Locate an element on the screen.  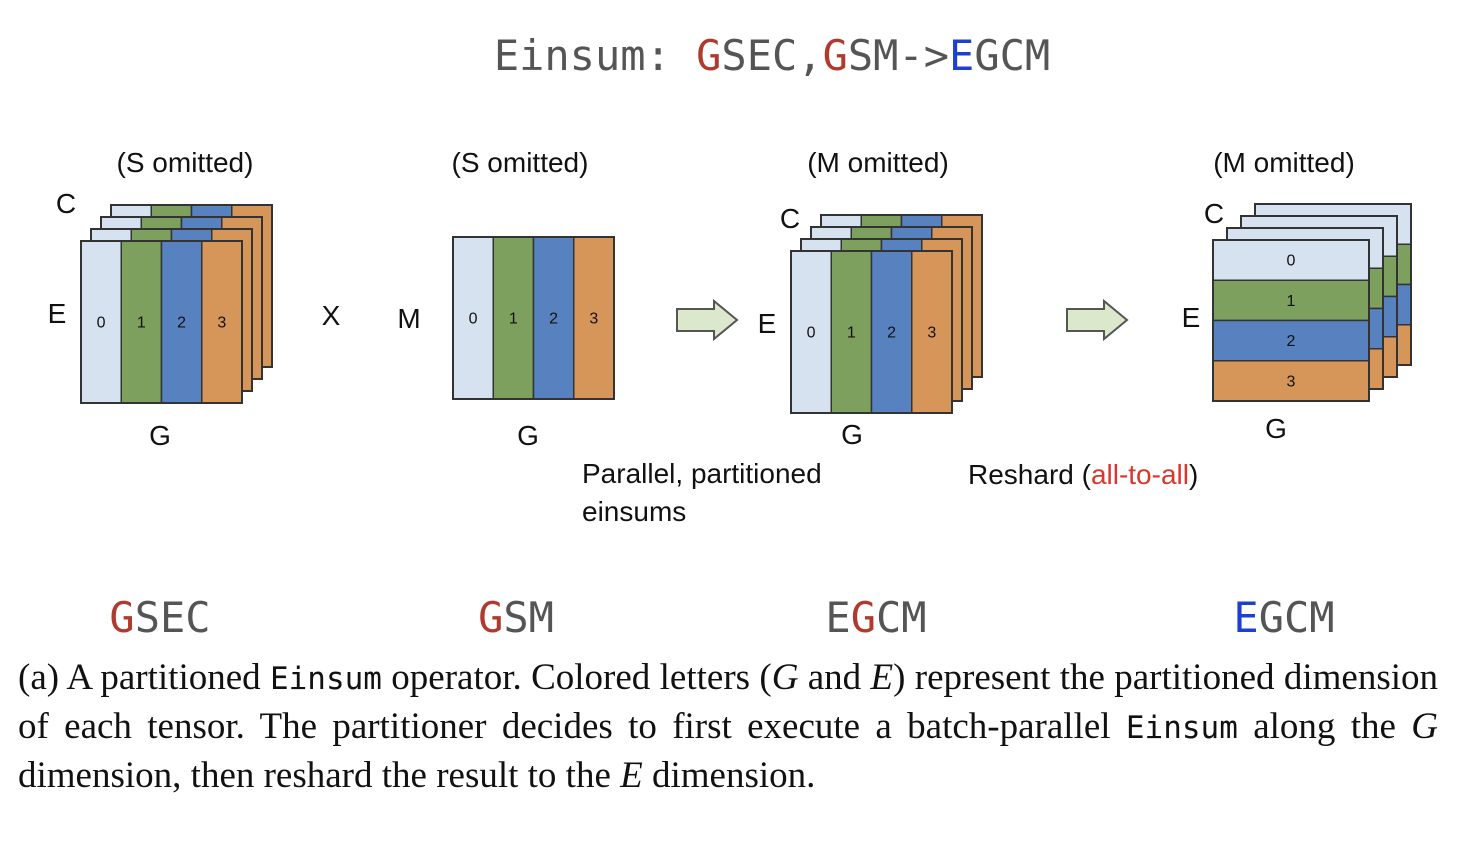
tensor-3-side-label: E is located at coordinates (767, 323).